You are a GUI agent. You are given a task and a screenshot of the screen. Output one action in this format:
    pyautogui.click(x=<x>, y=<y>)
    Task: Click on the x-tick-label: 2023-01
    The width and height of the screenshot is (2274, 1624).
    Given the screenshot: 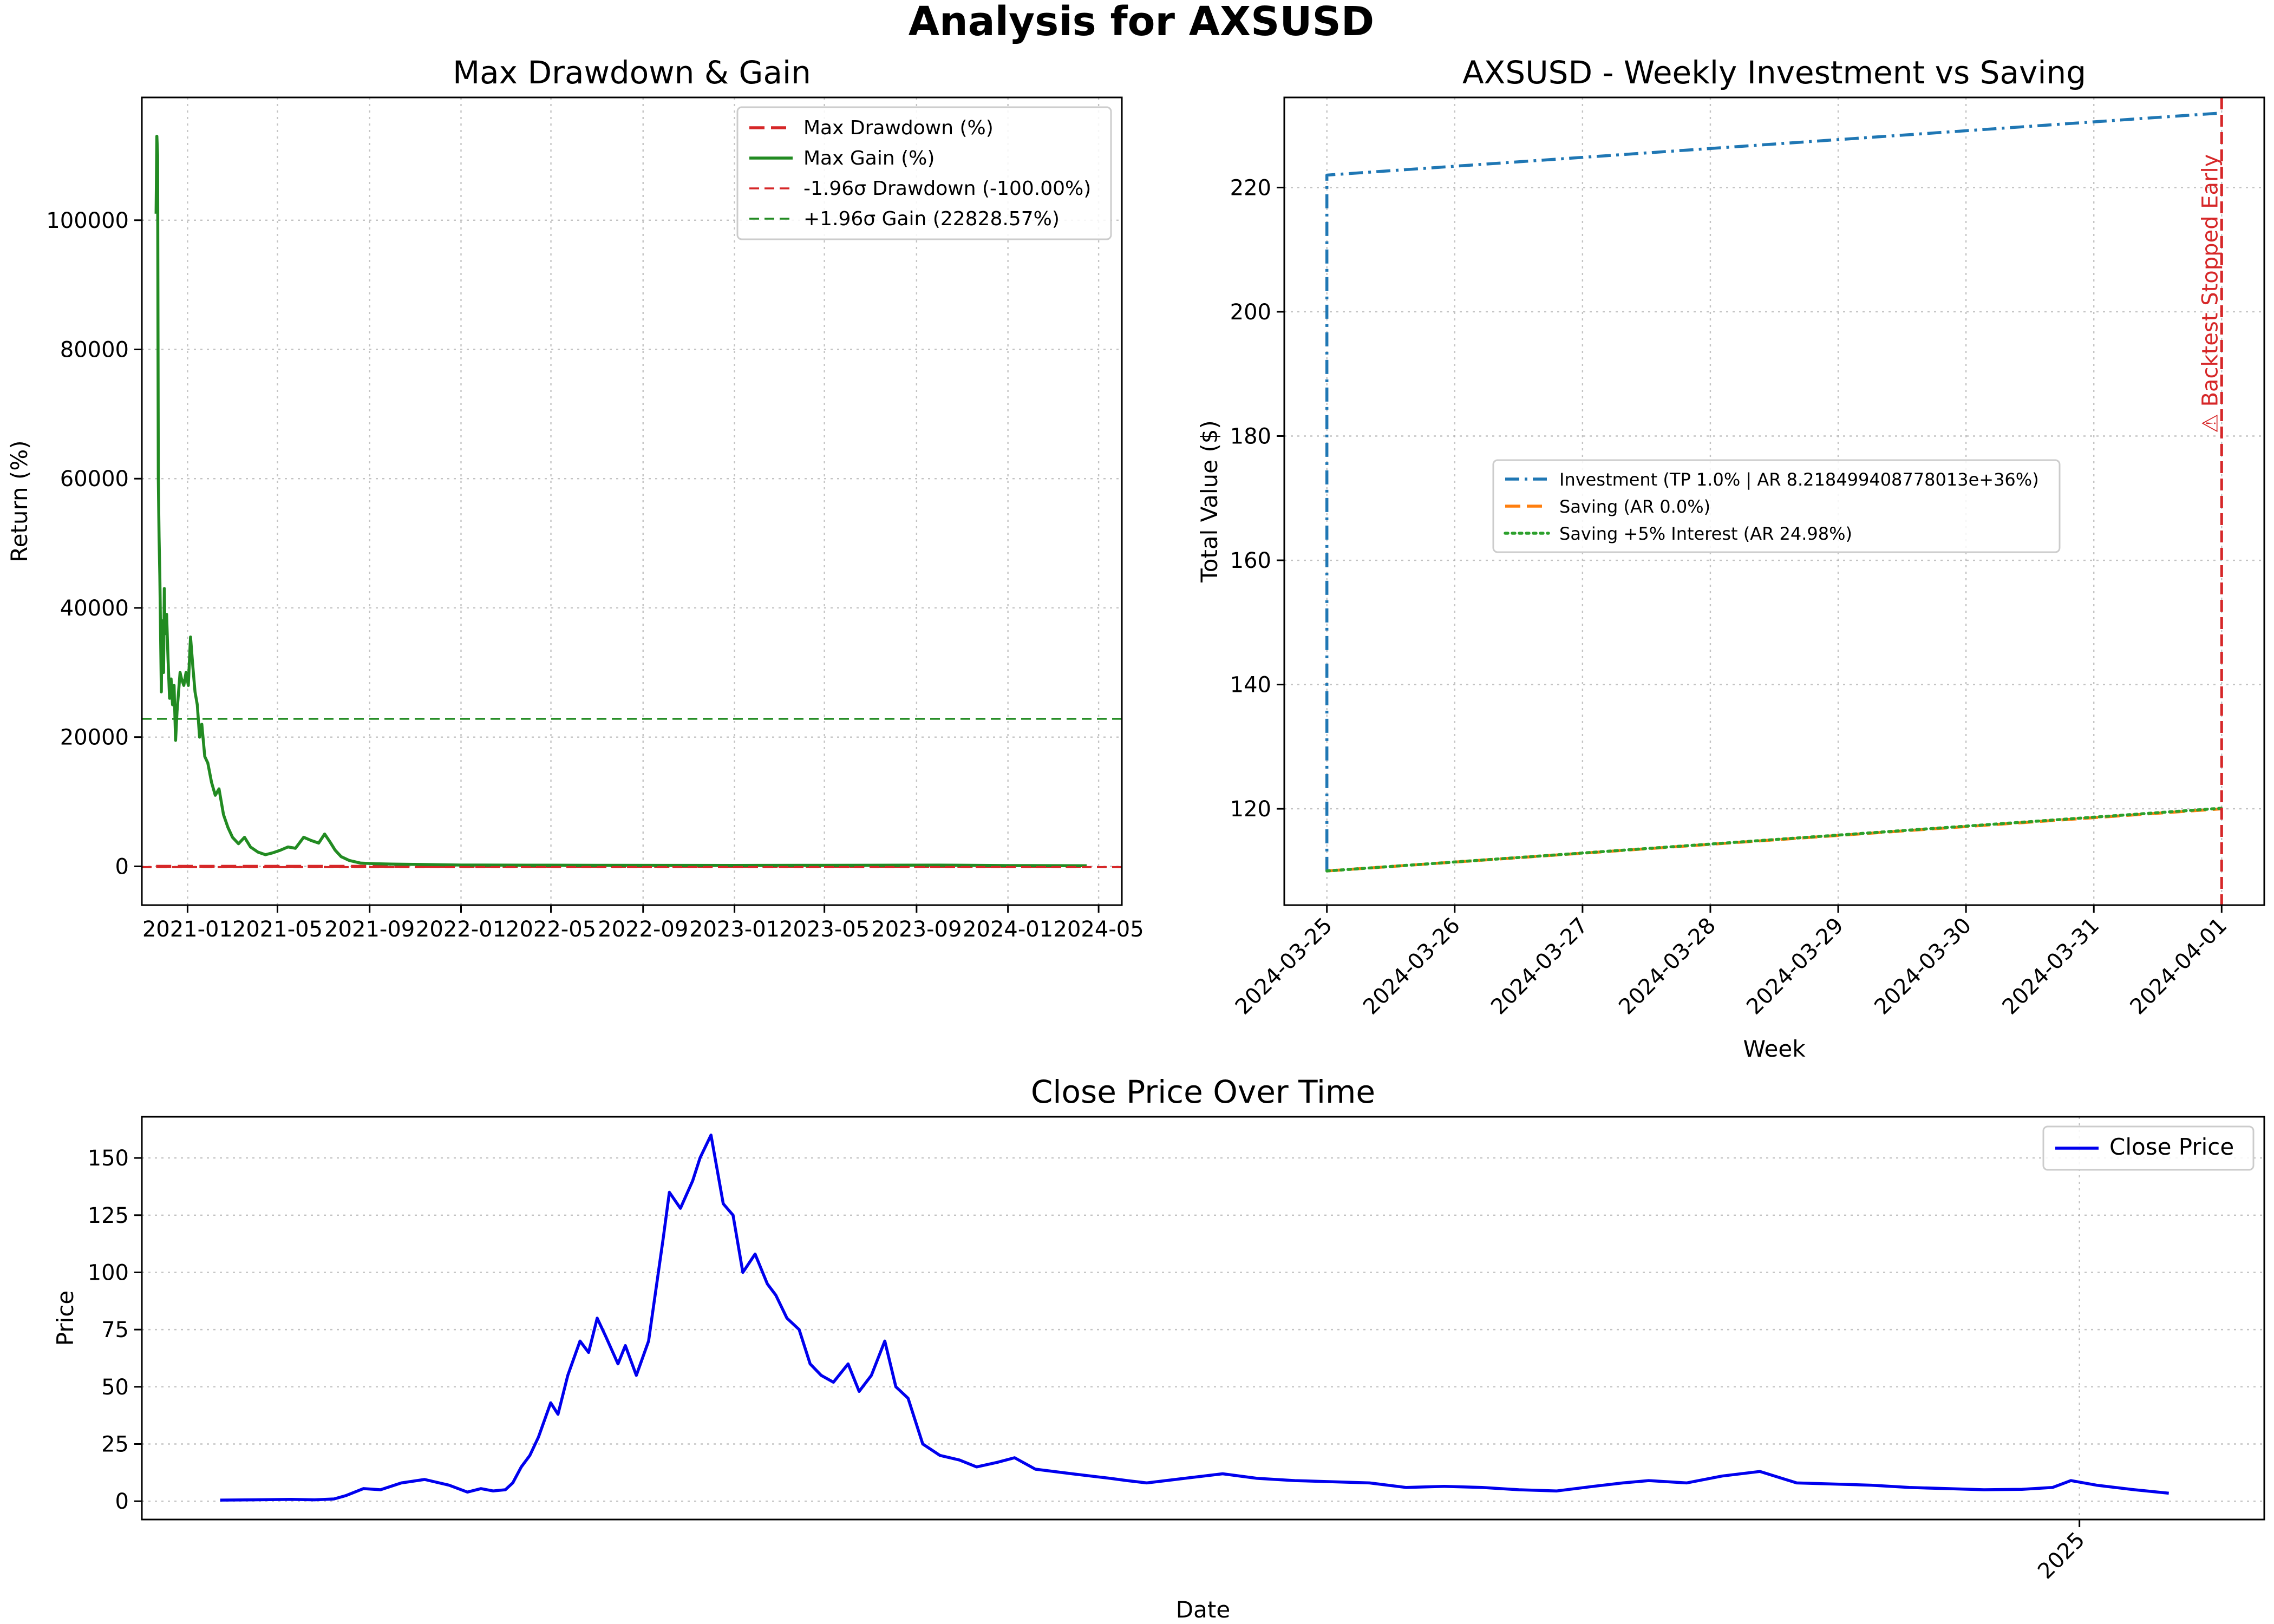 What is the action you would take?
    pyautogui.click(x=735, y=929)
    